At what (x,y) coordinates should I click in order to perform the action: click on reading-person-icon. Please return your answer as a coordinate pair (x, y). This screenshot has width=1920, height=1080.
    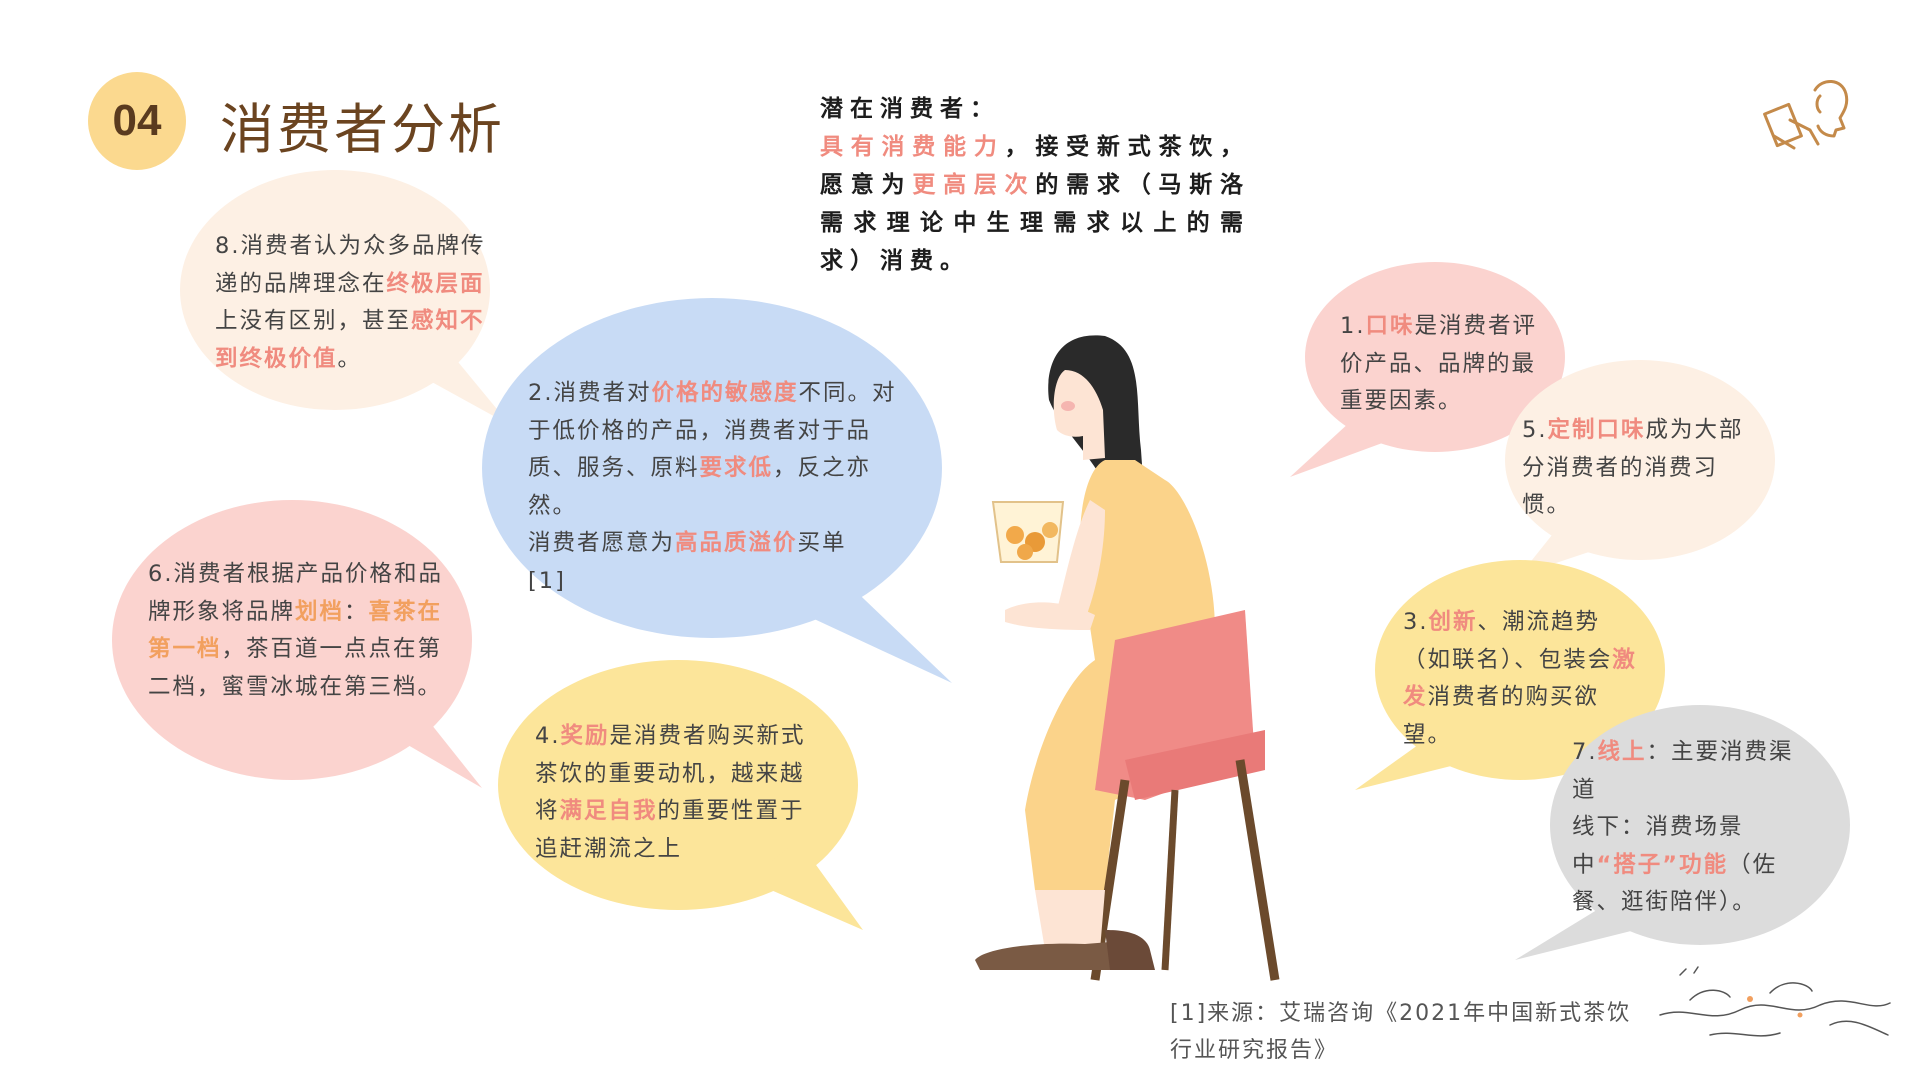
    Looking at the image, I should click on (1806, 115).